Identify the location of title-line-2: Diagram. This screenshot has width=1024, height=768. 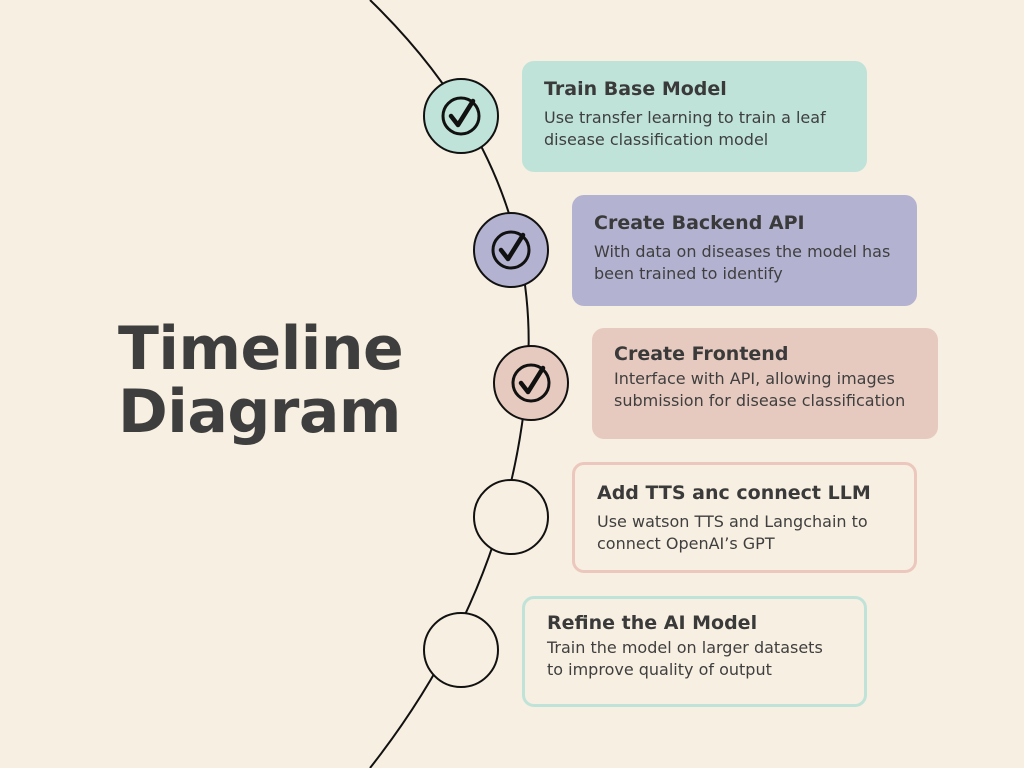
(259, 412).